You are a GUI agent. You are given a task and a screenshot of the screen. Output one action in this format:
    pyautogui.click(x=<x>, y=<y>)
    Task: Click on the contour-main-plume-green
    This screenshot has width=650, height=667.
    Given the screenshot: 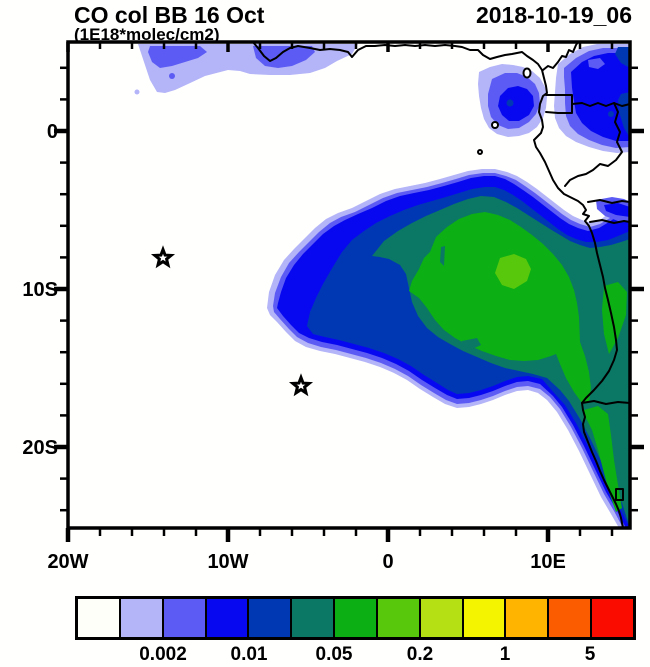 What is the action you would take?
    pyautogui.click(x=500, y=307)
    